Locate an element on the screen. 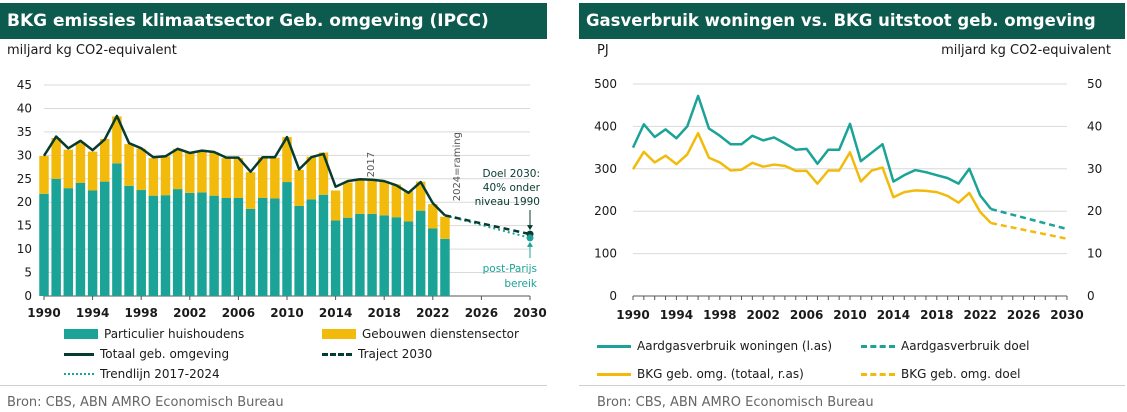  annotation-2017: 2017 is located at coordinates (371, 164).